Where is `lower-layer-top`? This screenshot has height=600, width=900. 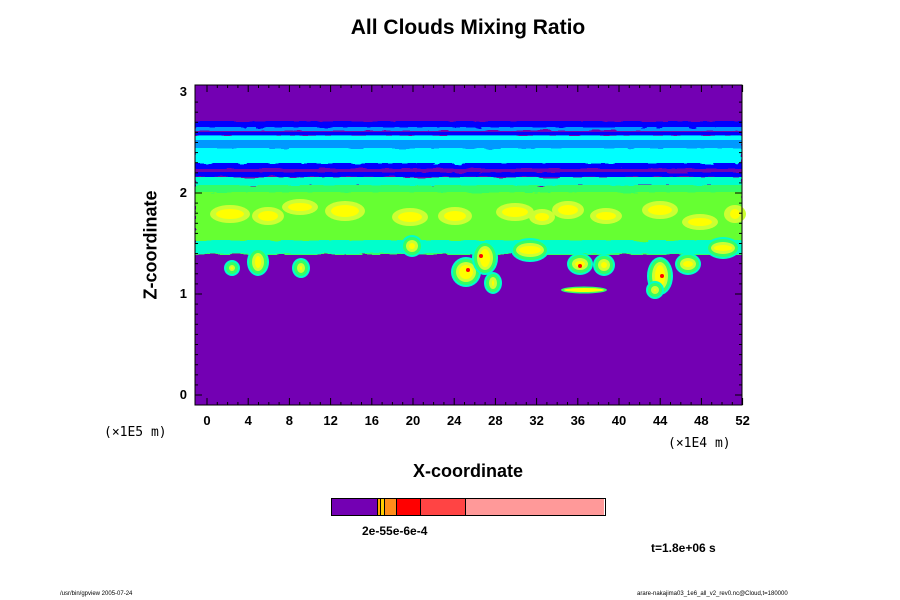 lower-layer-top is located at coordinates (468, 181).